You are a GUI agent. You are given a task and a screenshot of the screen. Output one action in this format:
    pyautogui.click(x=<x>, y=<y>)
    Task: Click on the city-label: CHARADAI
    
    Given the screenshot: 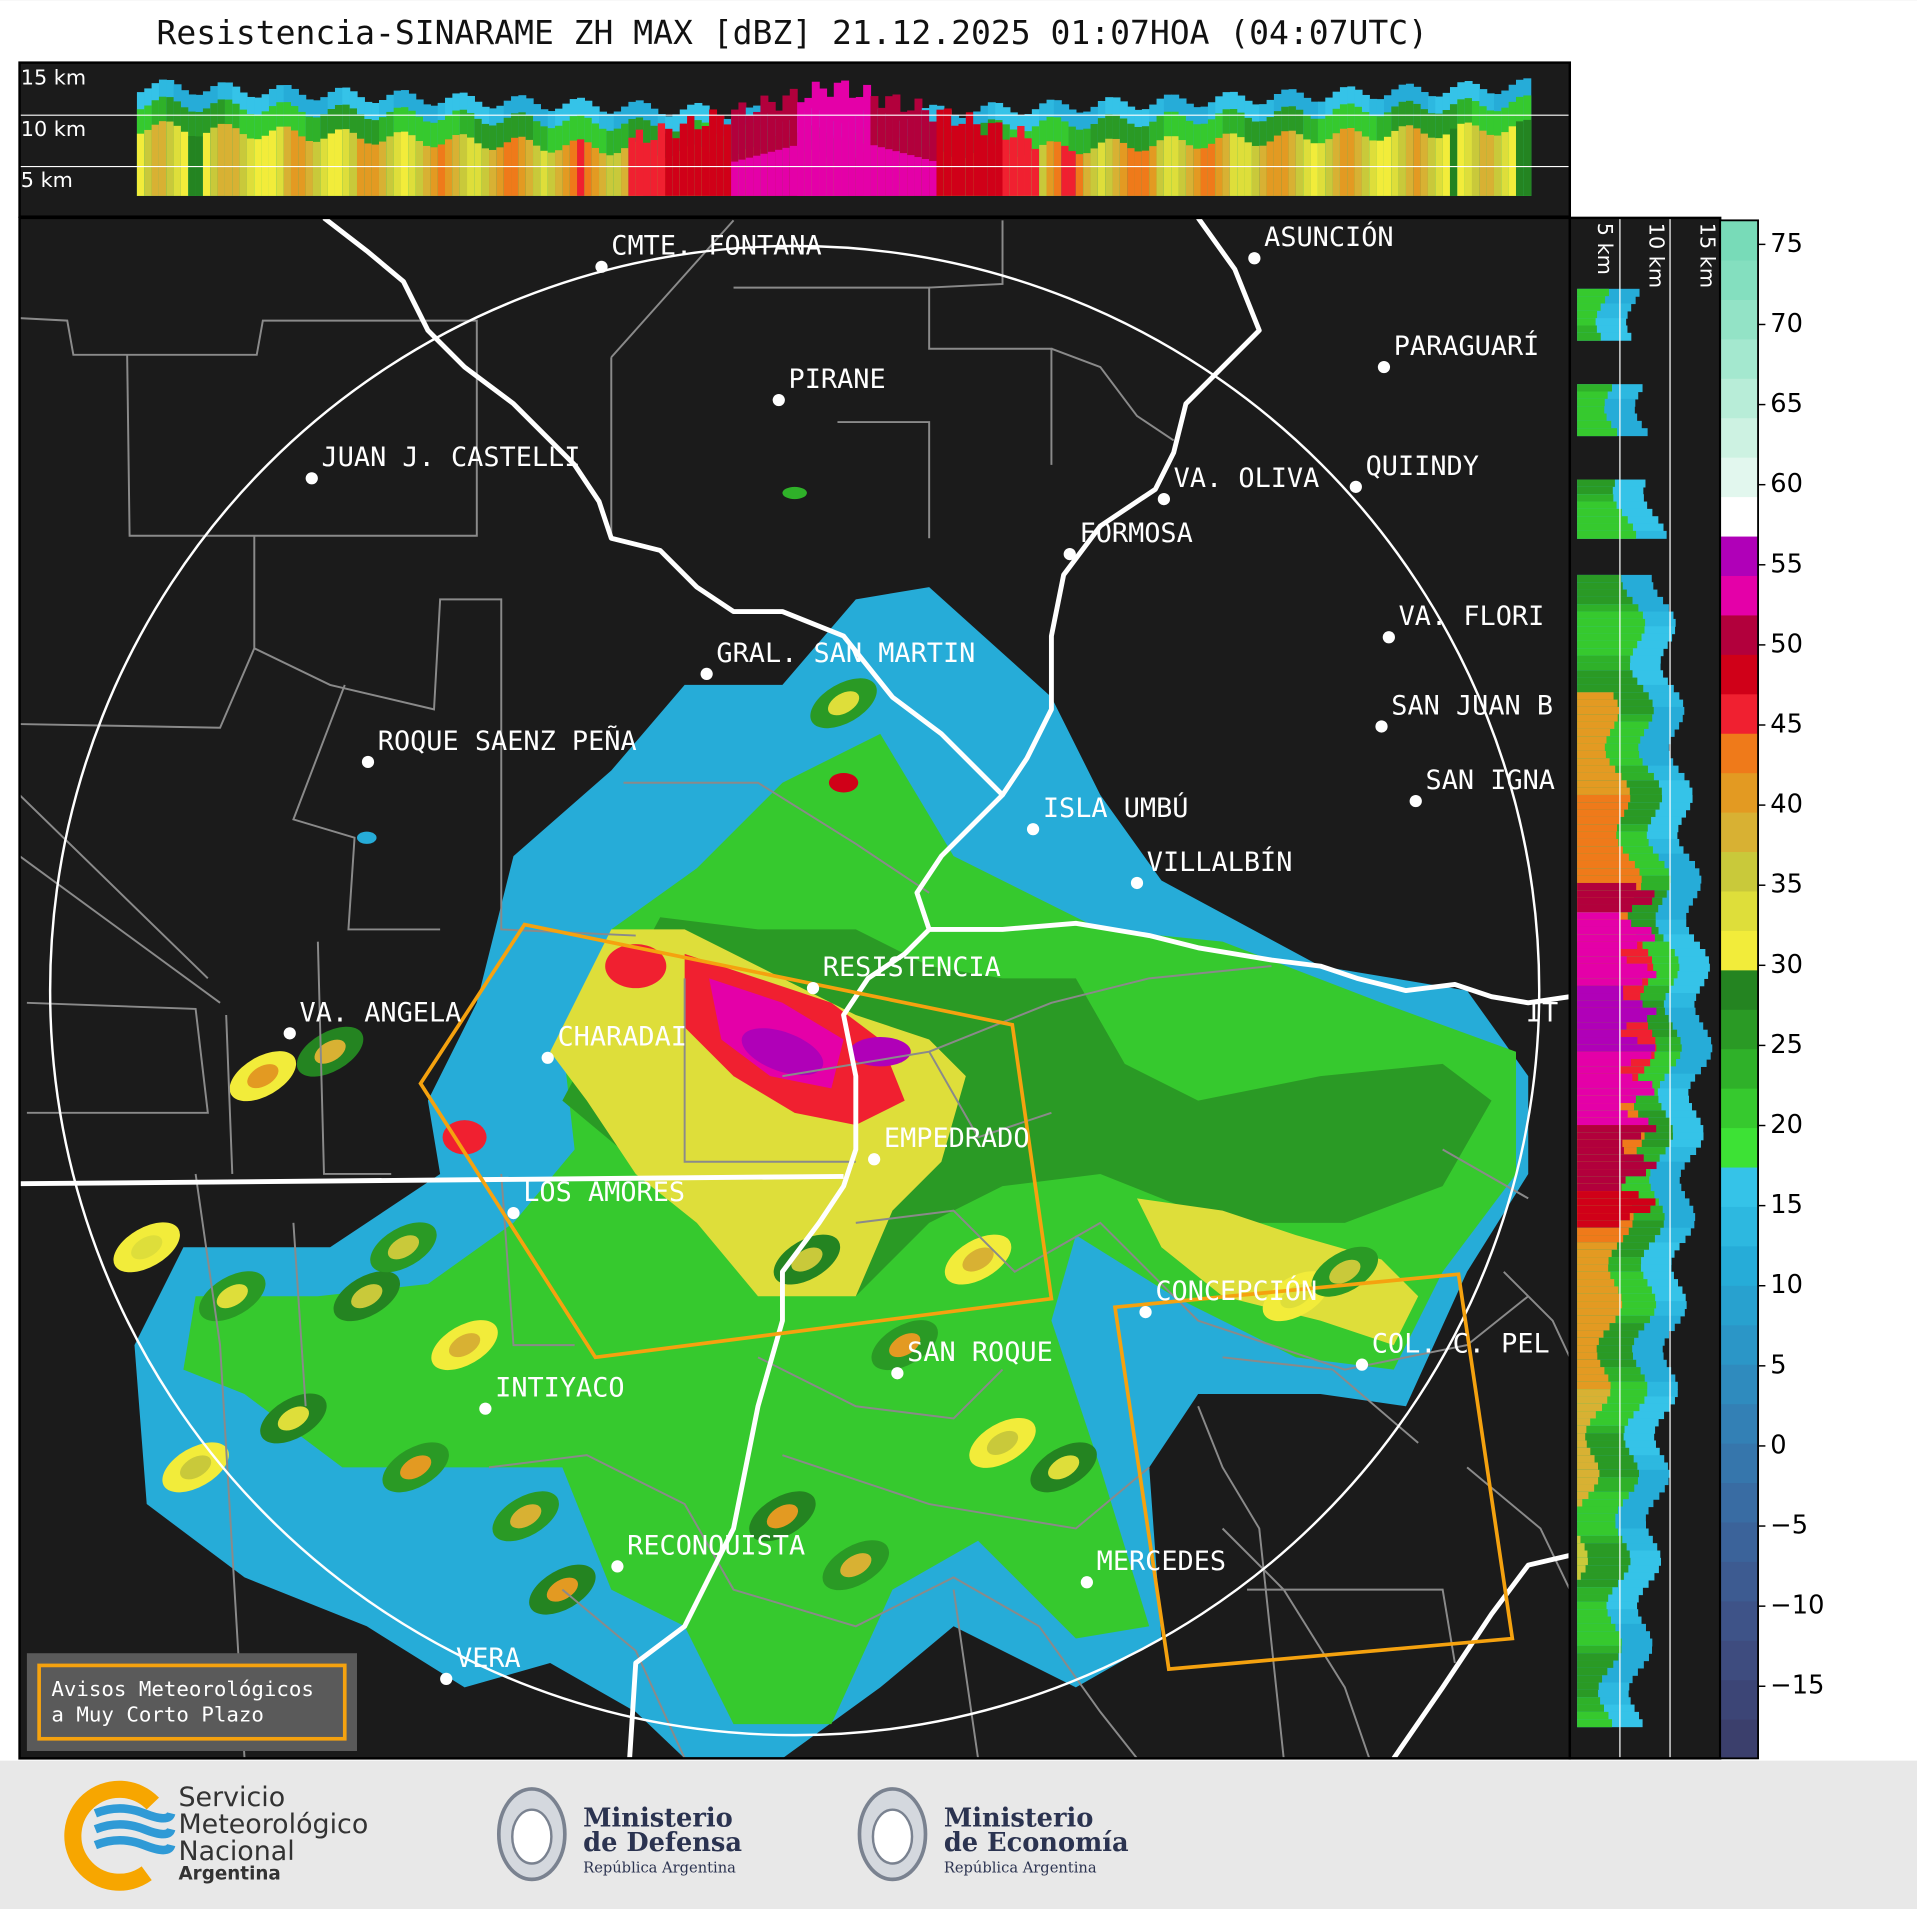 What is the action you would take?
    pyautogui.click(x=621, y=1037)
    